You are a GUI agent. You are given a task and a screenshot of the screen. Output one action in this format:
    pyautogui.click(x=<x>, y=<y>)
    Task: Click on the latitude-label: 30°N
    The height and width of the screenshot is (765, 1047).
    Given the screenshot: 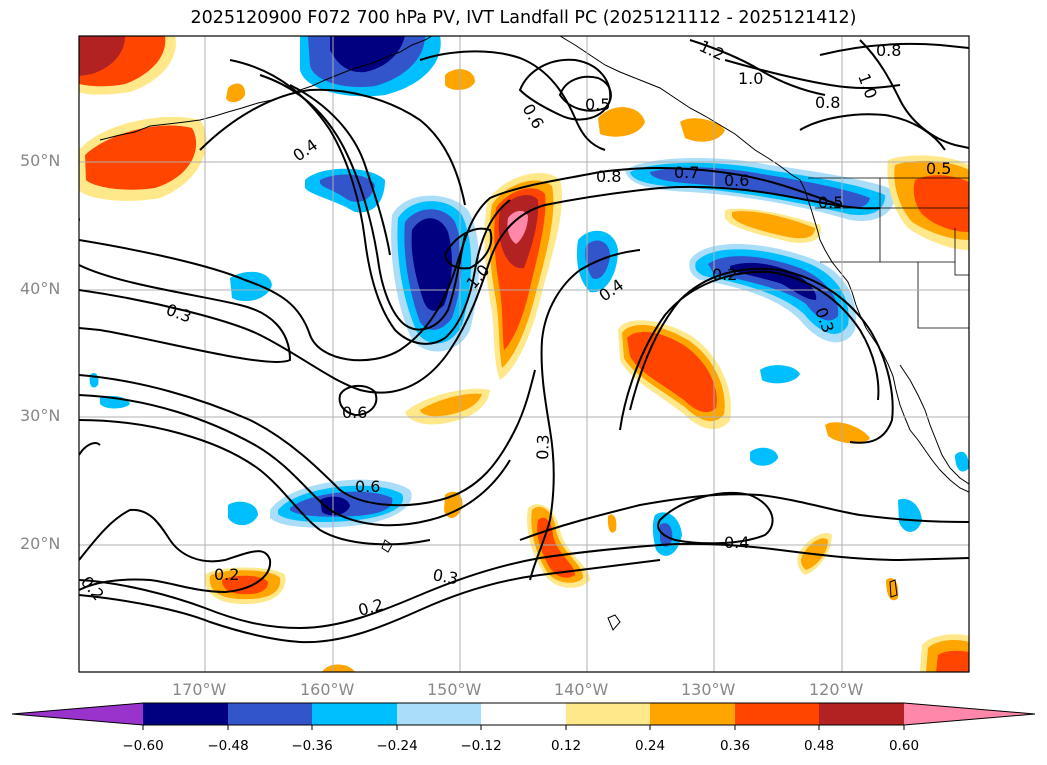 What is the action you would take?
    pyautogui.click(x=40, y=415)
    